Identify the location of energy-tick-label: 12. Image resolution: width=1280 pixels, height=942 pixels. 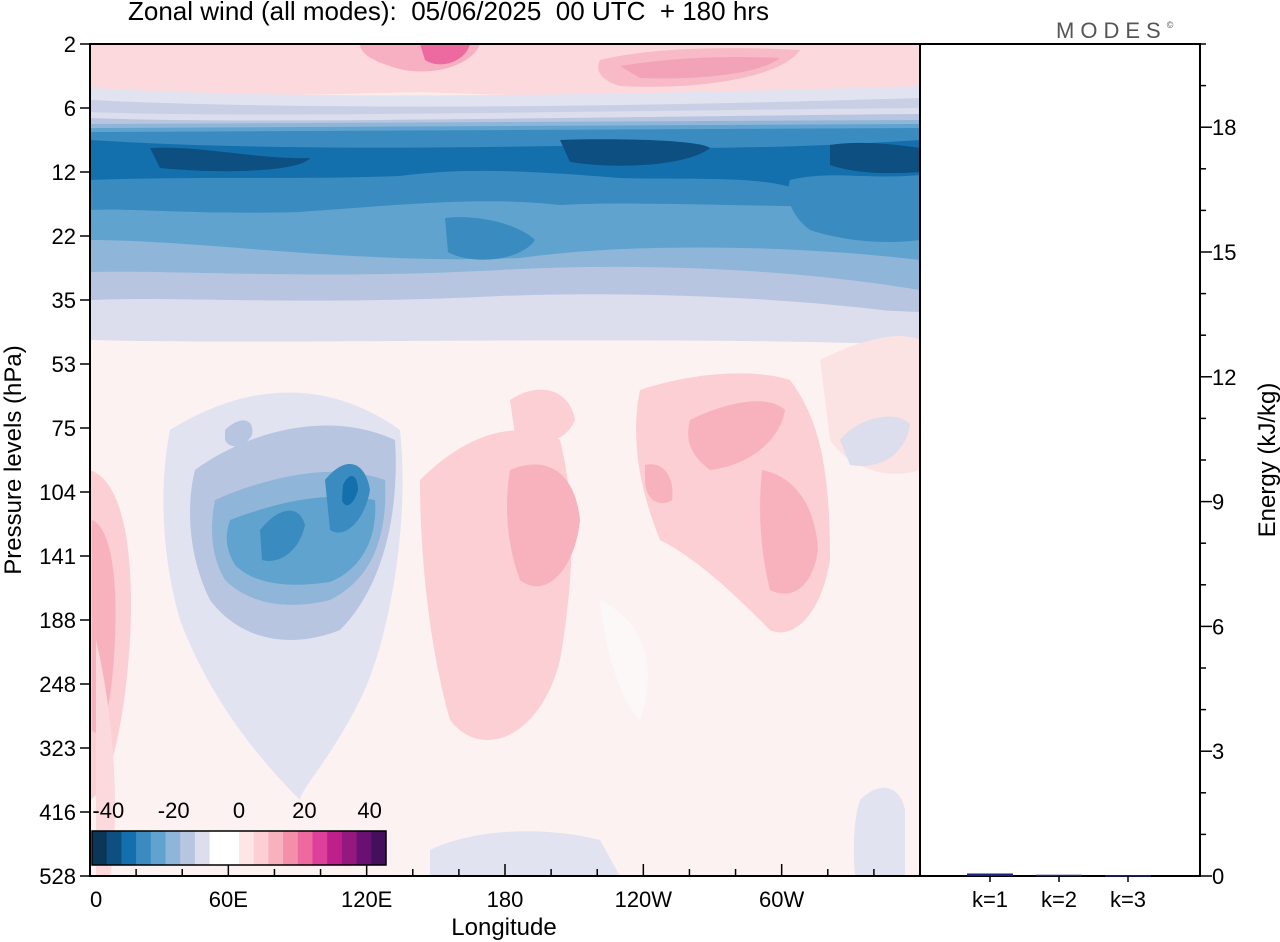
(1224, 377).